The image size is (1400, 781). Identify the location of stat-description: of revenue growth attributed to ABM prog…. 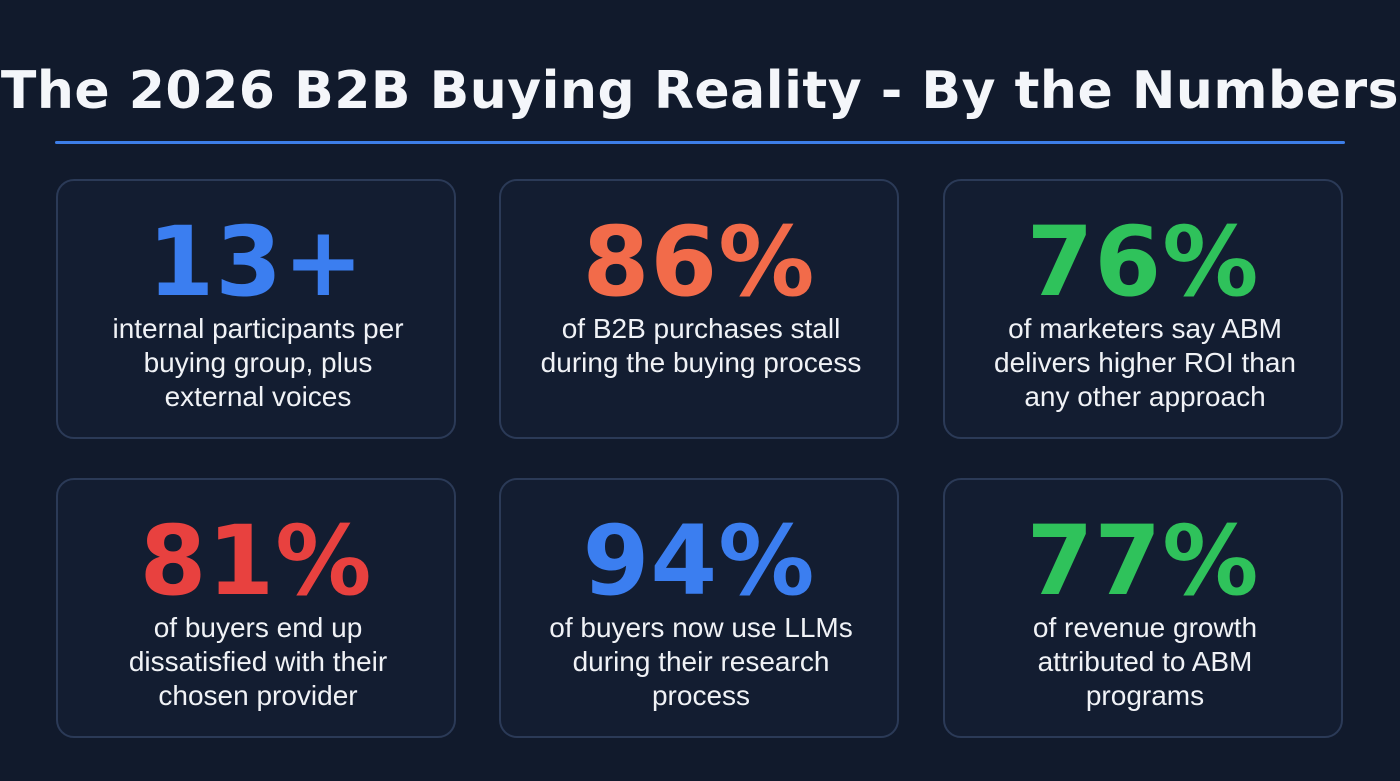
(1145, 662).